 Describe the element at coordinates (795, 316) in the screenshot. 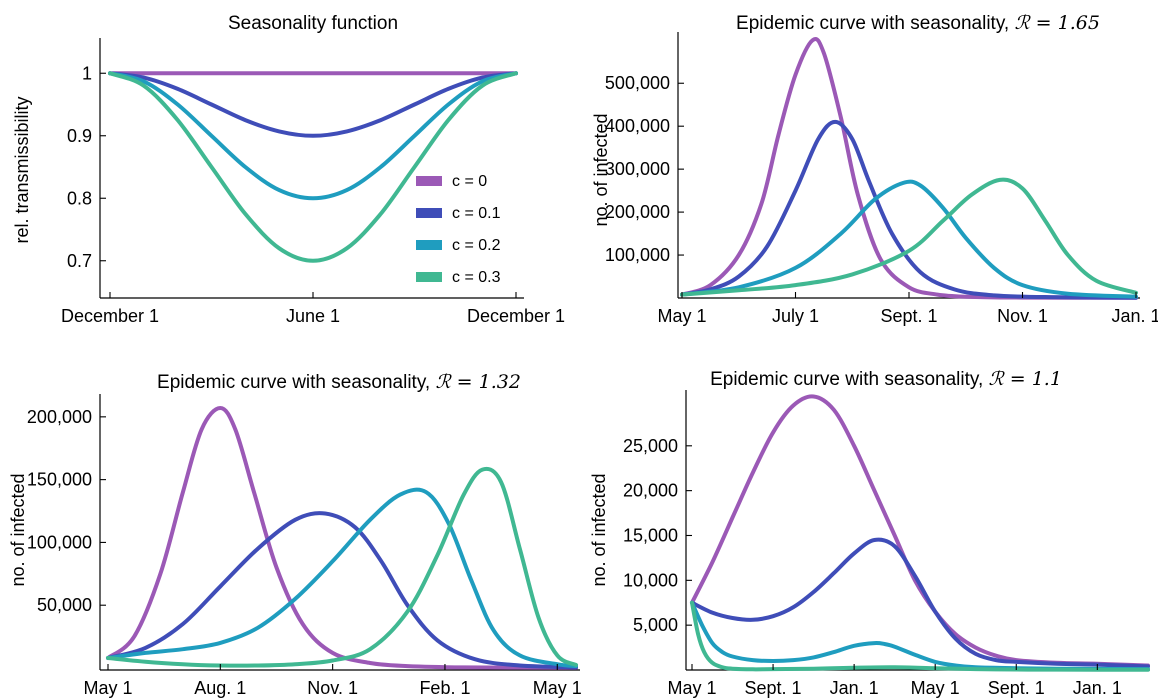

I see `x-tick-label: July 1` at that location.